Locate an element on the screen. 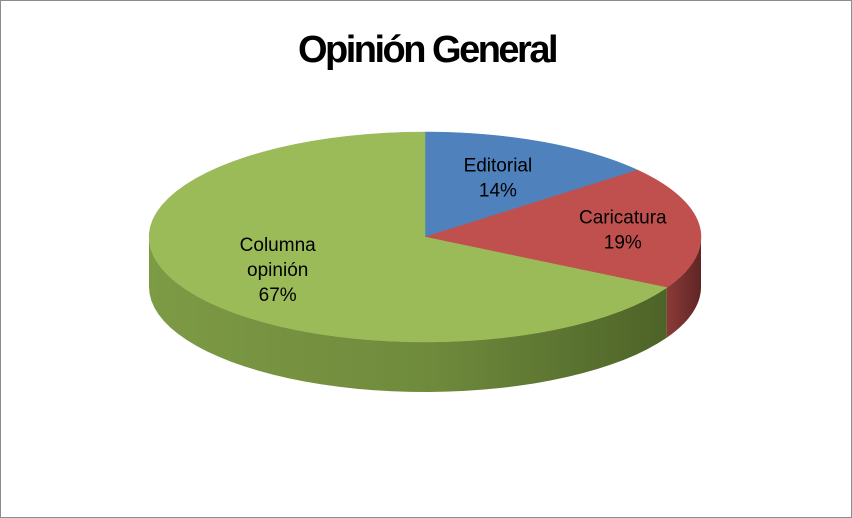 This screenshot has height=518, width=852. data-label-caricatura: Caricatura 19% is located at coordinates (623, 230).